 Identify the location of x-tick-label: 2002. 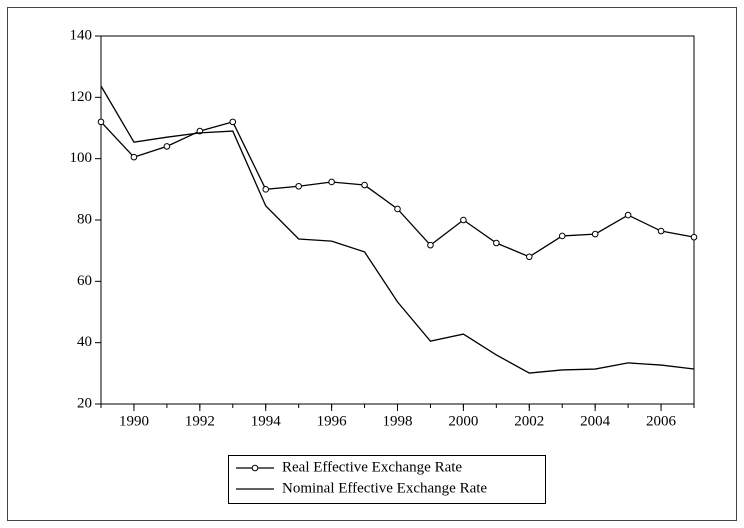
(529, 421).